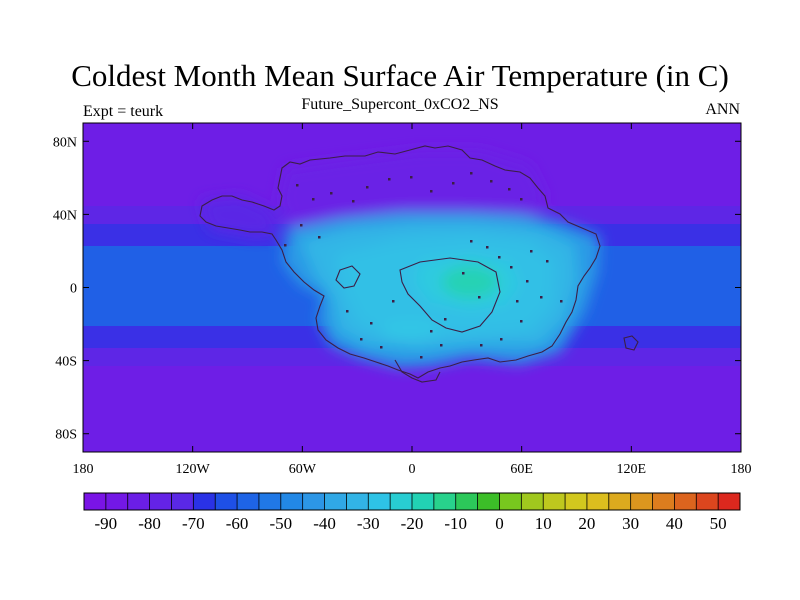  Describe the element at coordinates (237, 523) in the screenshot. I see `colorbar-label: -60` at that location.